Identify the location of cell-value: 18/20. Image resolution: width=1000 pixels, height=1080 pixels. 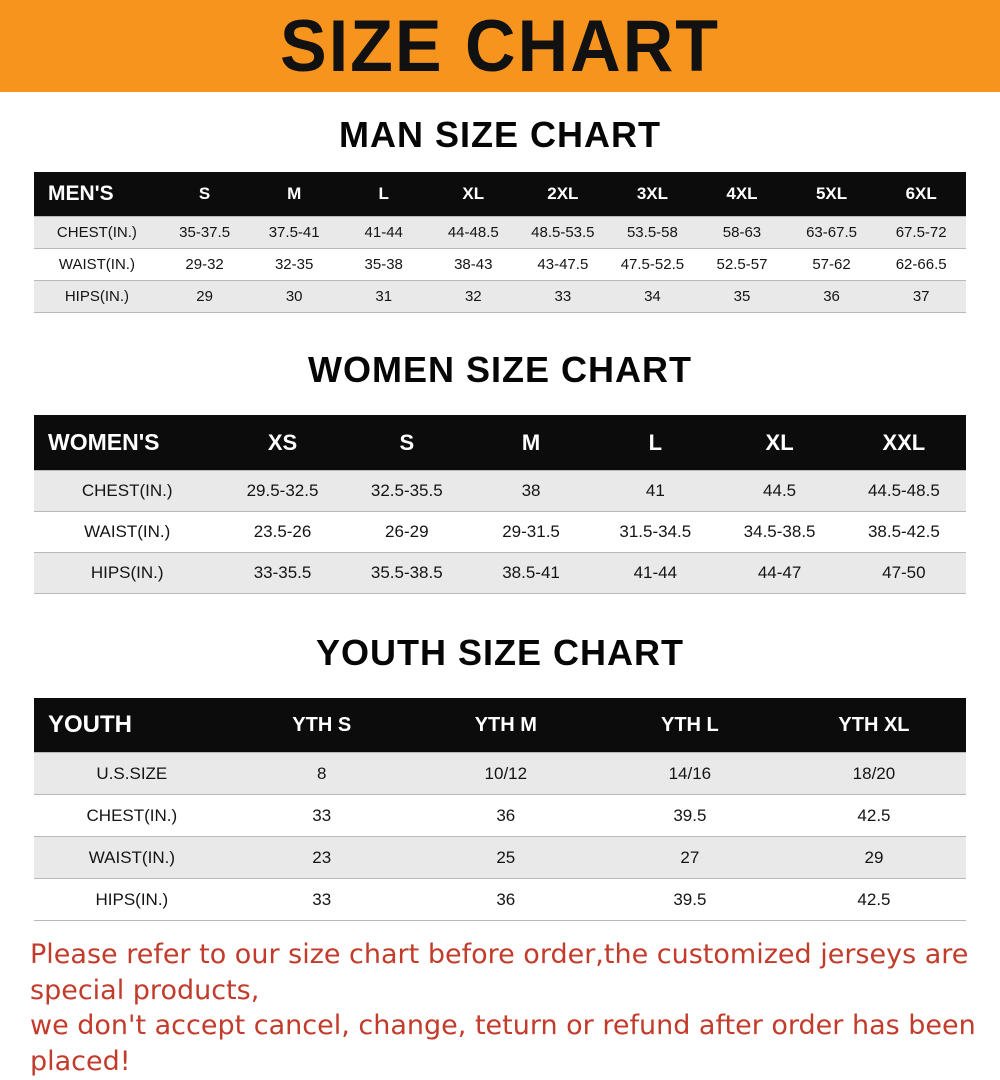
(874, 773).